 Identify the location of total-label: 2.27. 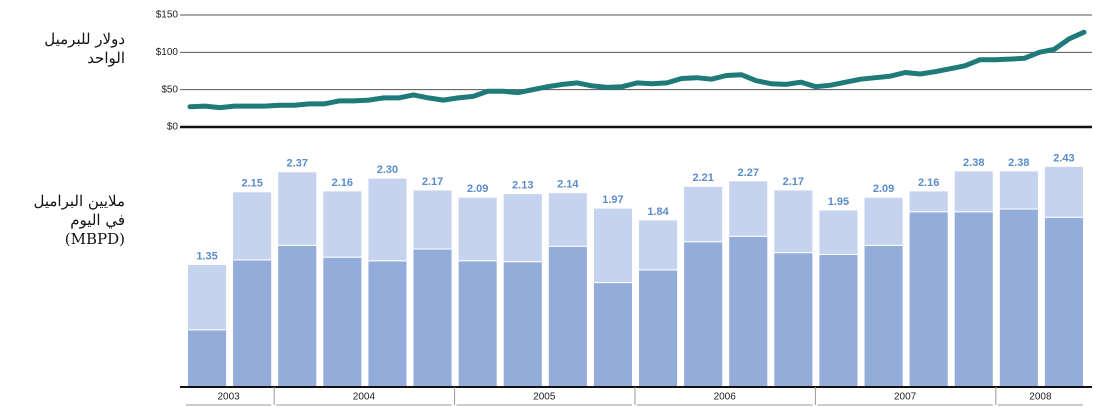
(748, 173).